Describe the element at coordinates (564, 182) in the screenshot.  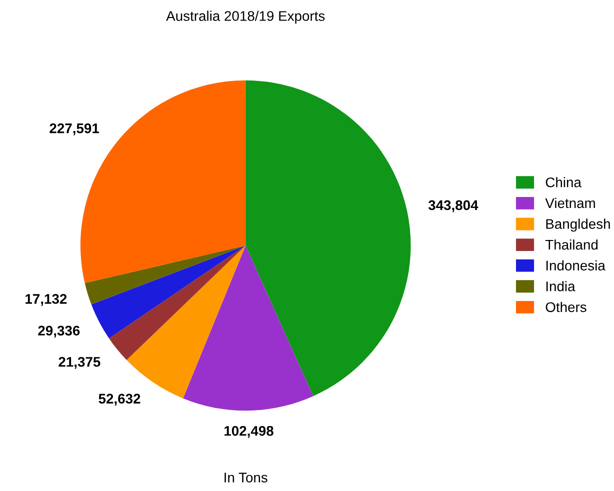
I see `legend-label: China` at that location.